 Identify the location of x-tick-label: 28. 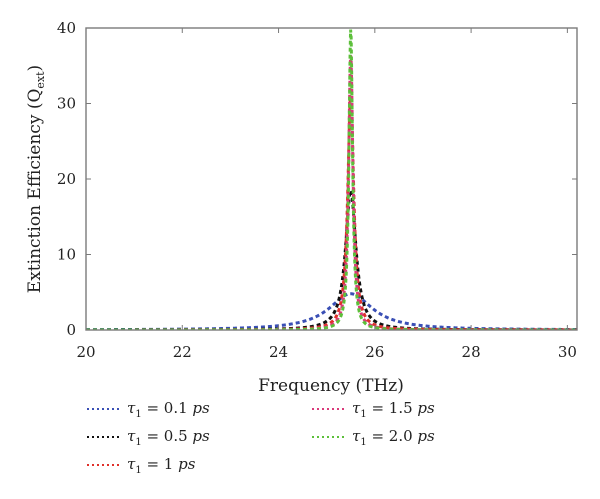
(471, 352).